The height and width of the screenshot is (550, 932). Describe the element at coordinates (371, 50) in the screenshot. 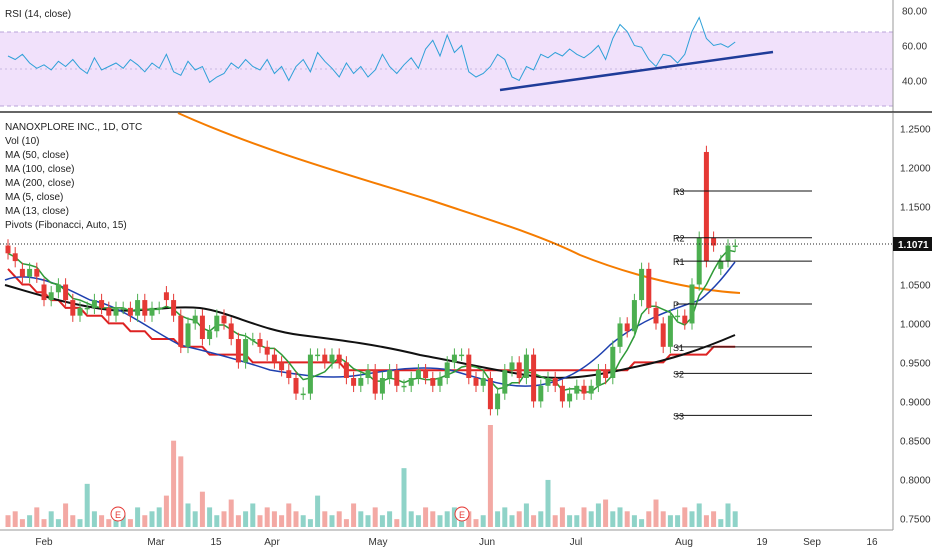

I see `rsi-line` at that location.